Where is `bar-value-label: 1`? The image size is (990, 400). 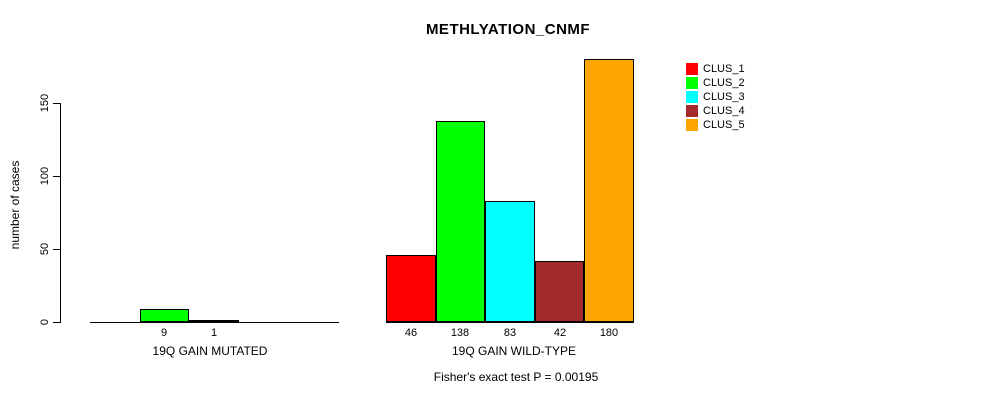 bar-value-label: 1 is located at coordinates (214, 333).